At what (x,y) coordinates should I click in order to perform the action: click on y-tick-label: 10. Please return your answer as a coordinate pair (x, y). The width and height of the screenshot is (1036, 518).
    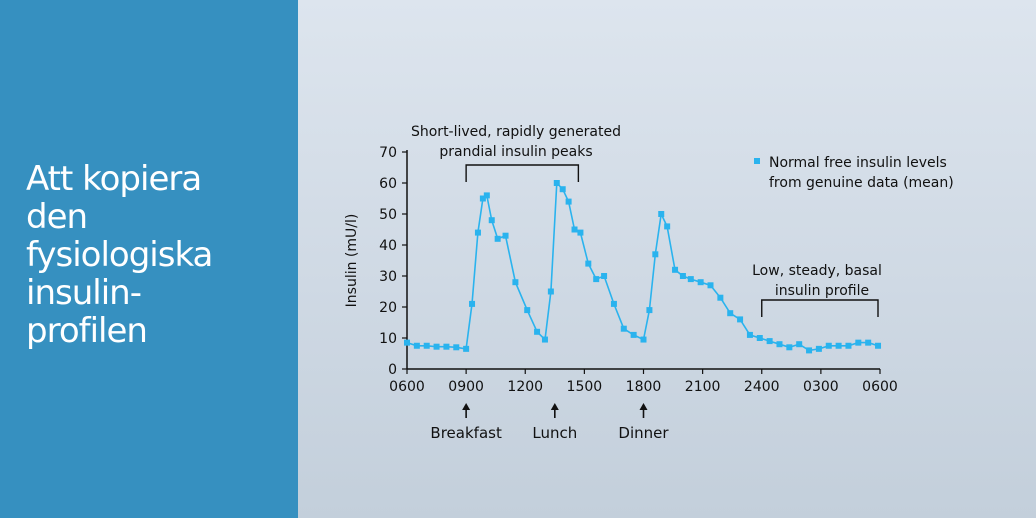
    Looking at the image, I should click on (388, 339).